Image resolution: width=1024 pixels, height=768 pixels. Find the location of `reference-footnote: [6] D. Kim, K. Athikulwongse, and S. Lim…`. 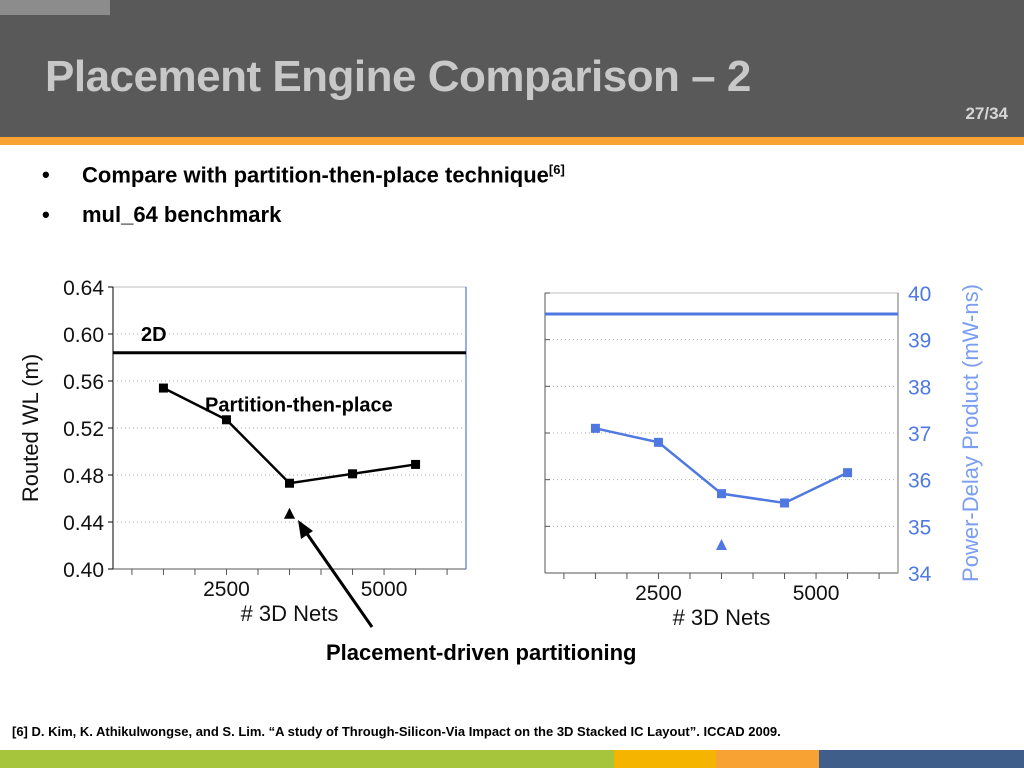

reference-footnote: [6] D. Kim, K. Athikulwongse, and S. Lim… is located at coordinates (396, 731).